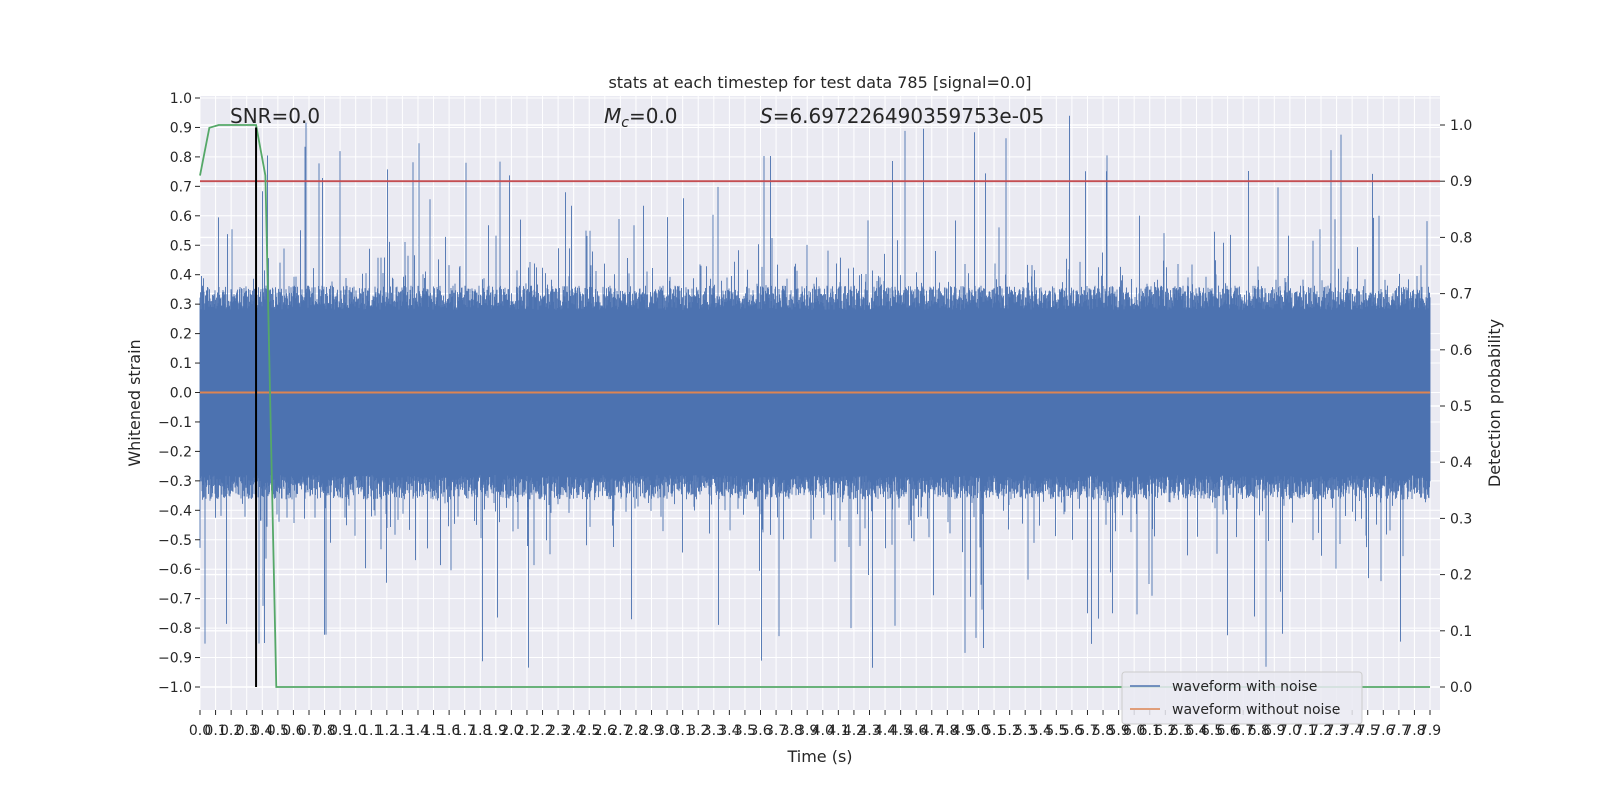 The width and height of the screenshot is (1600, 800). What do you see at coordinates (1290, 731) in the screenshot?
I see `x-tick-label: 7.0` at bounding box center [1290, 731].